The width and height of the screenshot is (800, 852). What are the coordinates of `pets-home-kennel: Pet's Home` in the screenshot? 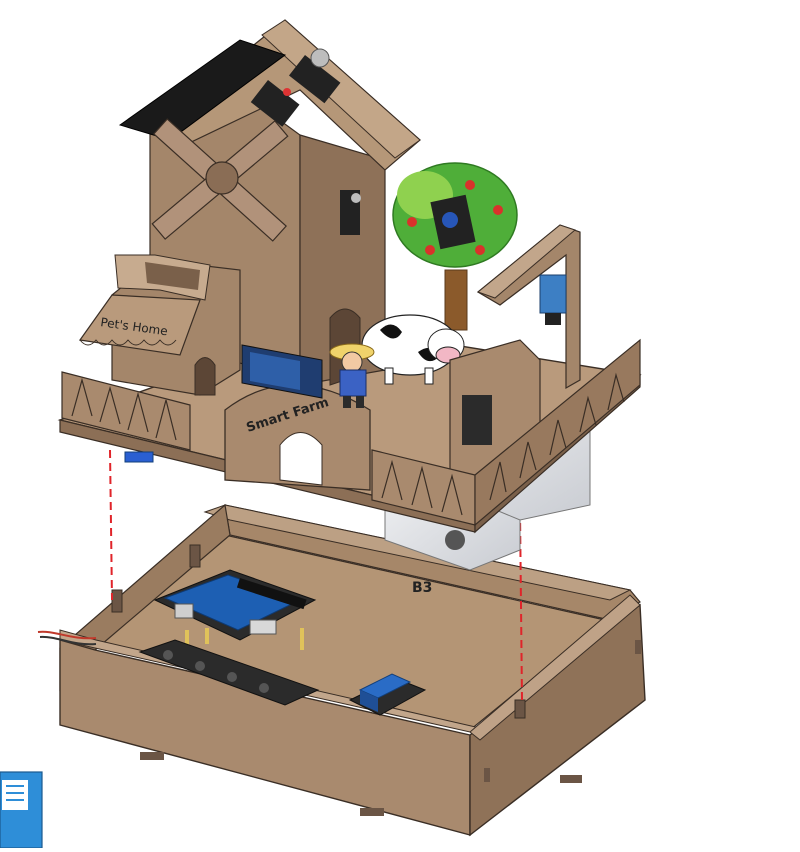 It's located at (159, 325).